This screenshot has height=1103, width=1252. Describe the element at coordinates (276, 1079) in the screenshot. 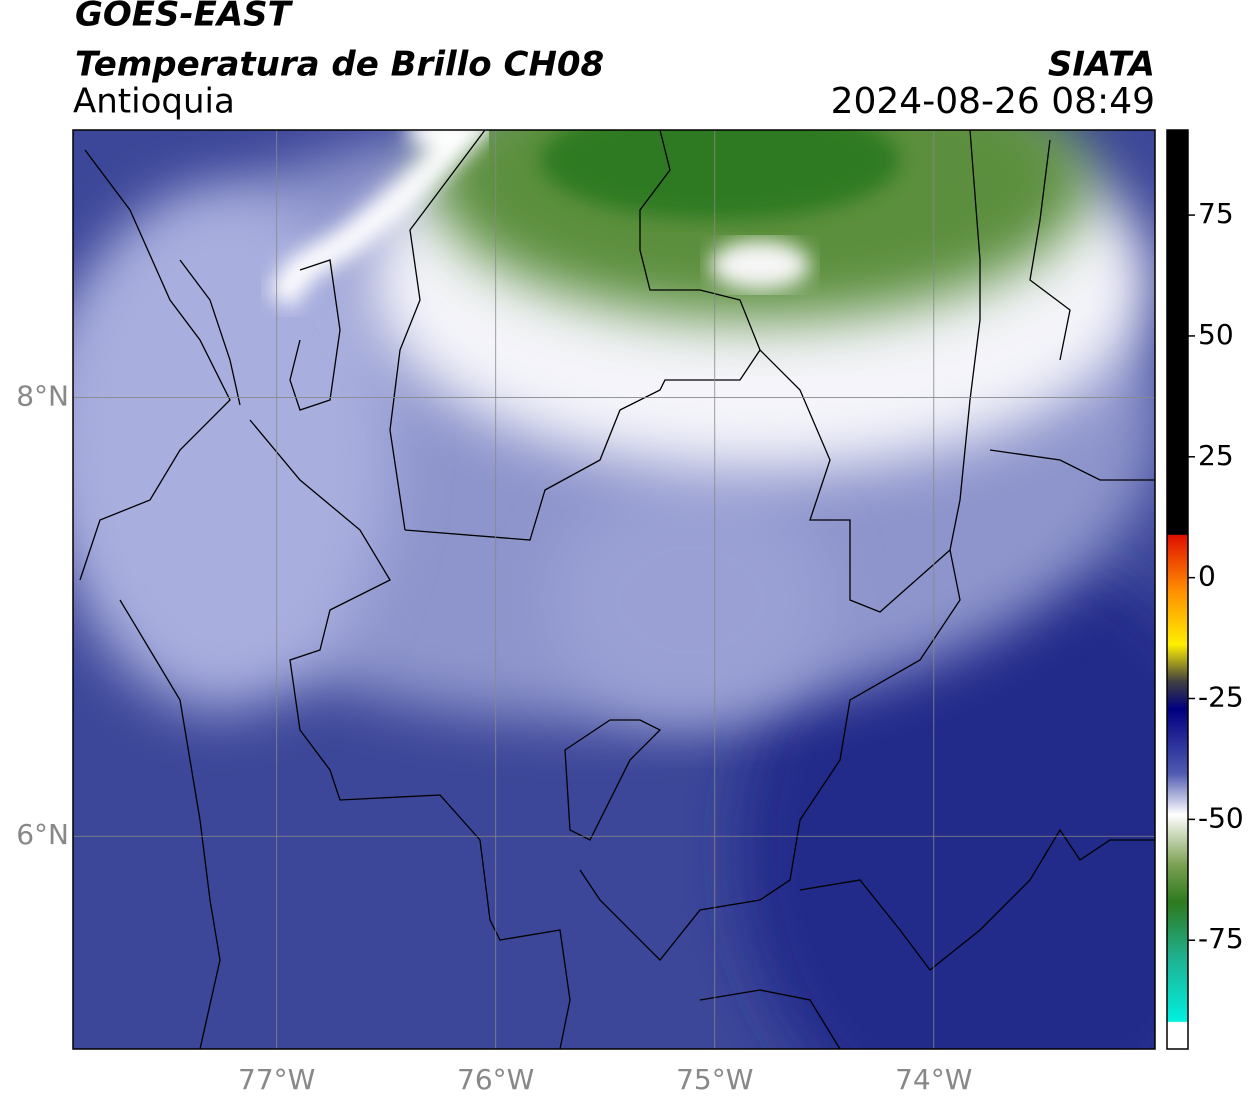

I see `x-tick-label: 77°W` at that location.